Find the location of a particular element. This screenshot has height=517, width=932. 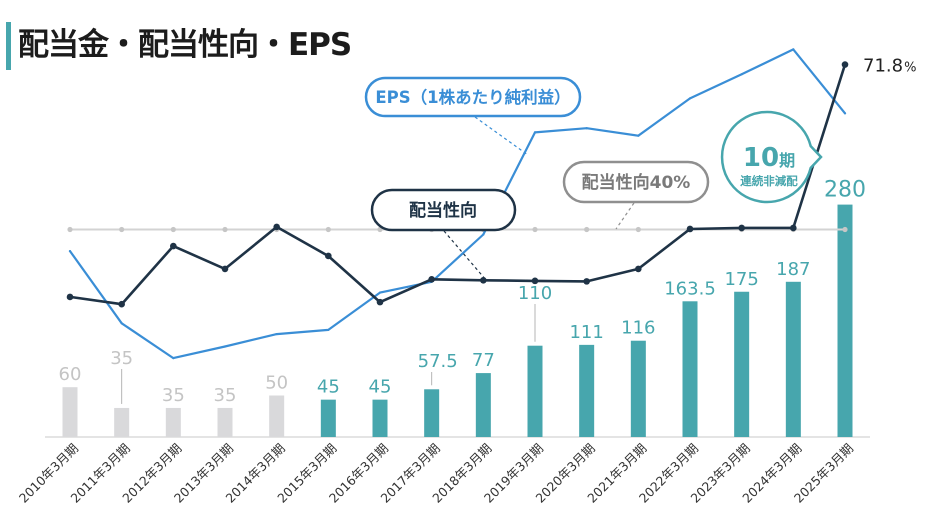

streak-badge-text: 連続非減配 is located at coordinates (769, 181).